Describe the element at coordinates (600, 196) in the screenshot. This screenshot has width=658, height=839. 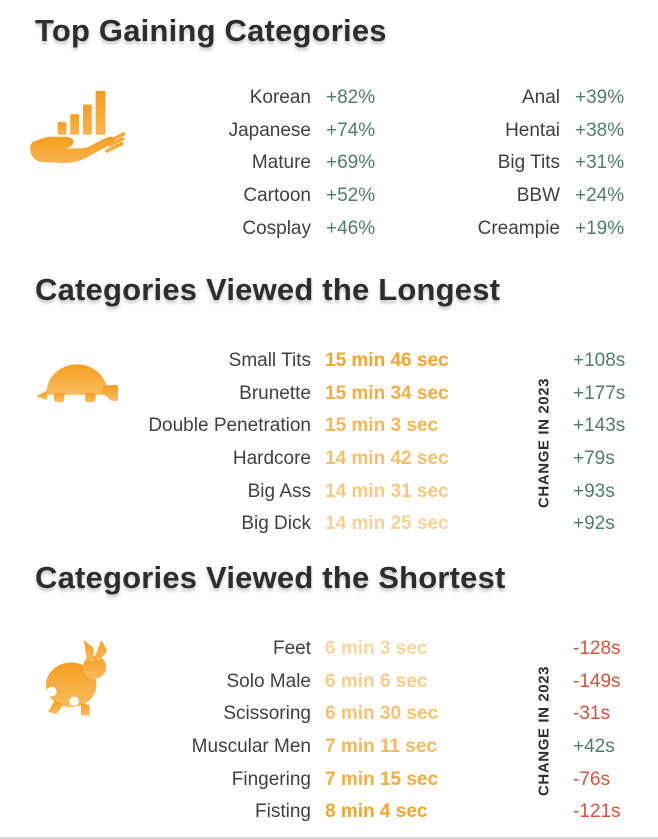
I see `gain-value: +24%` at that location.